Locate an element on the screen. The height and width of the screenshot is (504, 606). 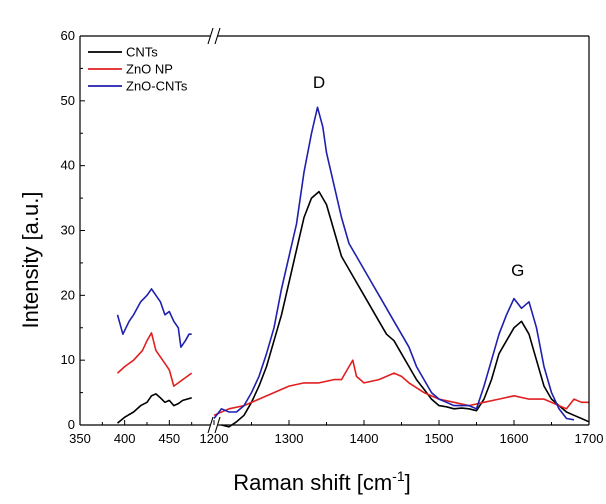
peak-label: G is located at coordinates (517, 270).